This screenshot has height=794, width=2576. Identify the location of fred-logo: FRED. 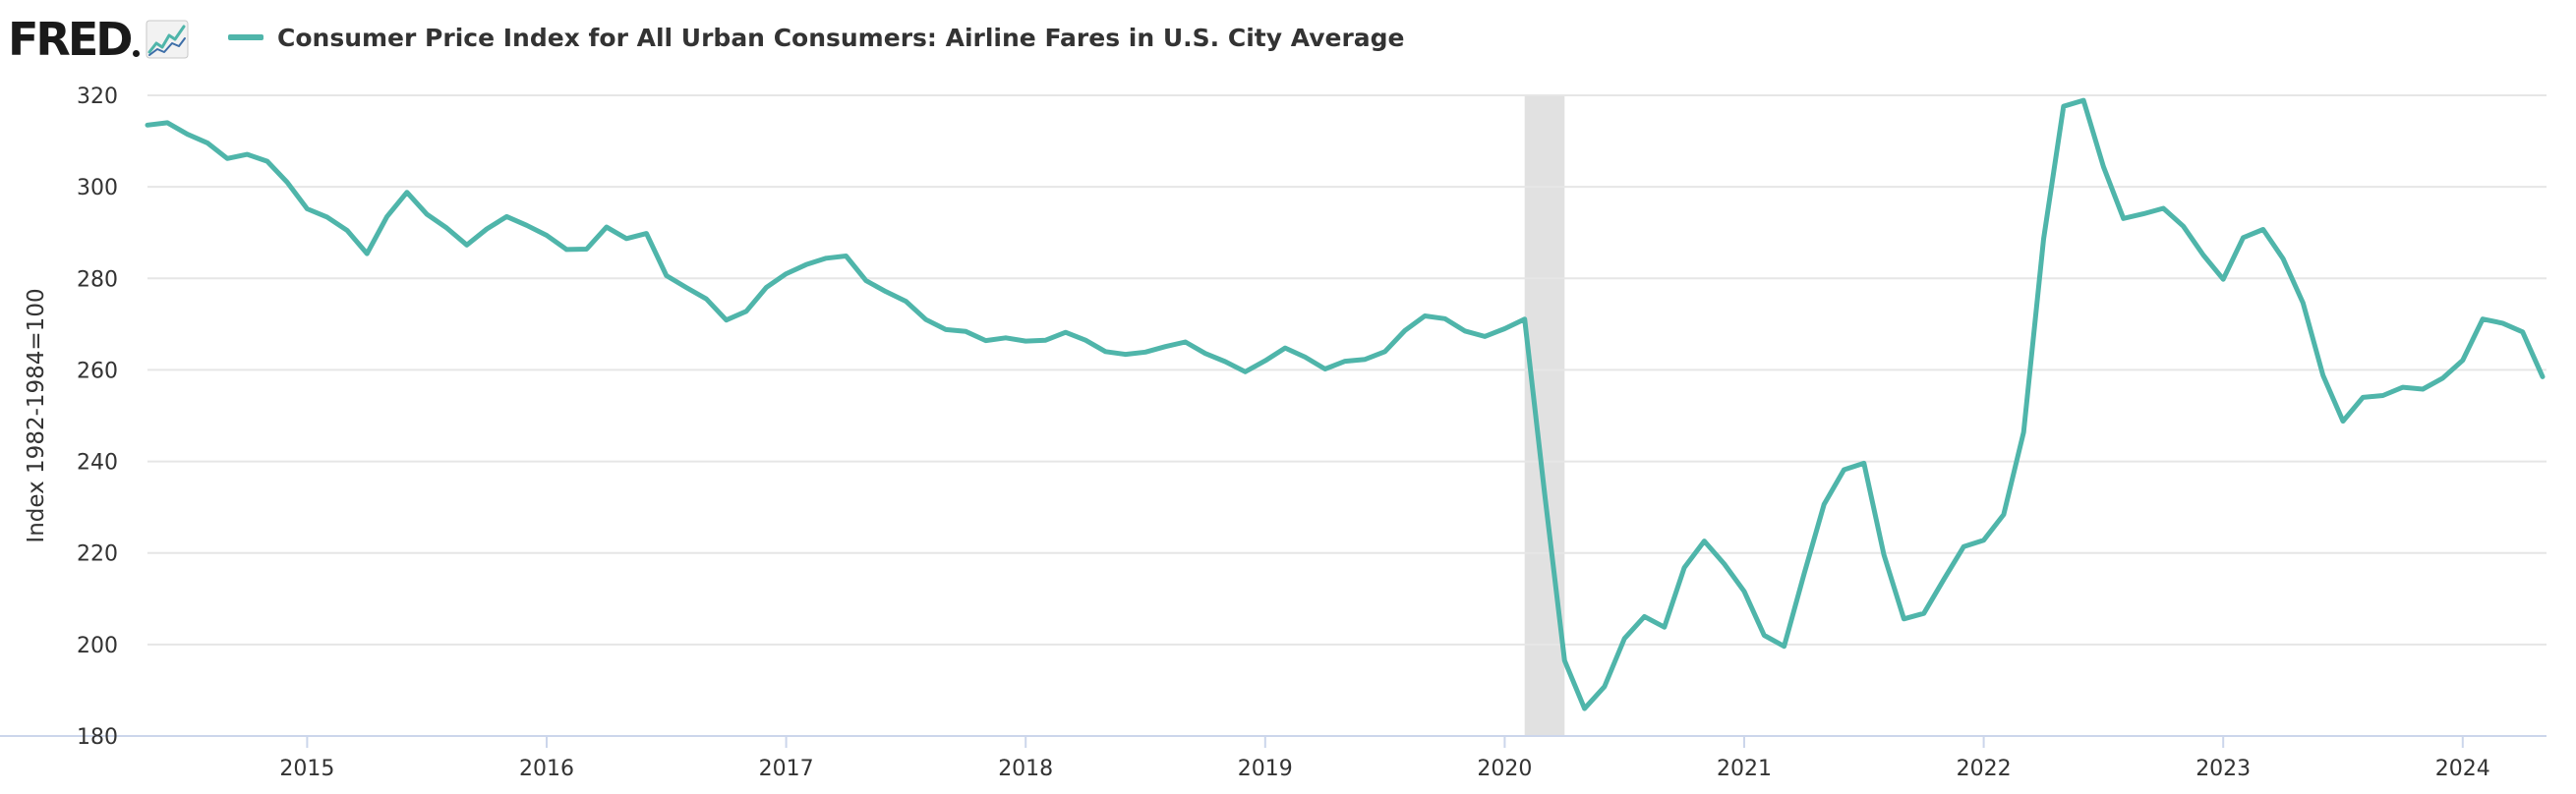
(98, 39).